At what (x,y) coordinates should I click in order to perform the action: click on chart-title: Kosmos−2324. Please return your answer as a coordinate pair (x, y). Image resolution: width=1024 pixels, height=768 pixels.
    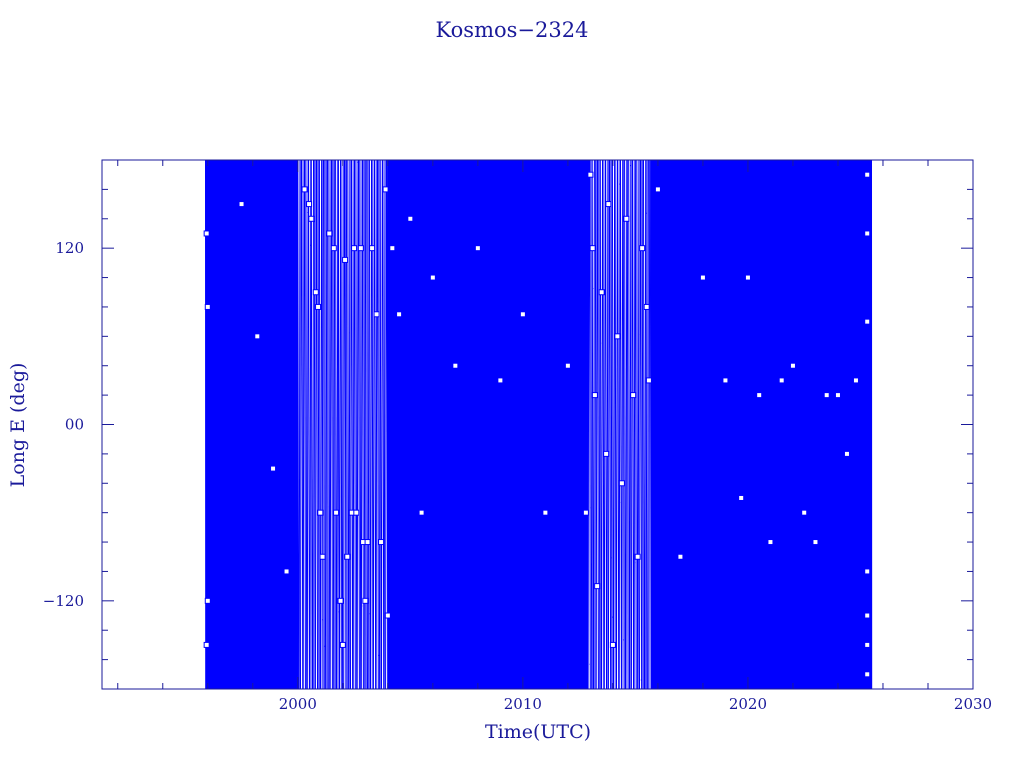
    Looking at the image, I should click on (512, 30).